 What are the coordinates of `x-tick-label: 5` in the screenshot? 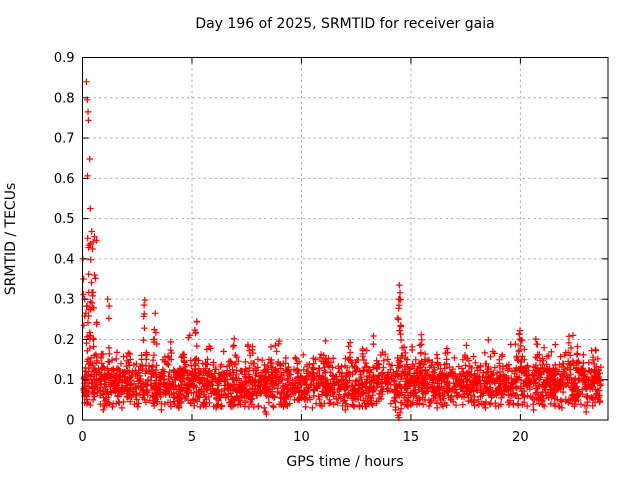 It's located at (192, 437).